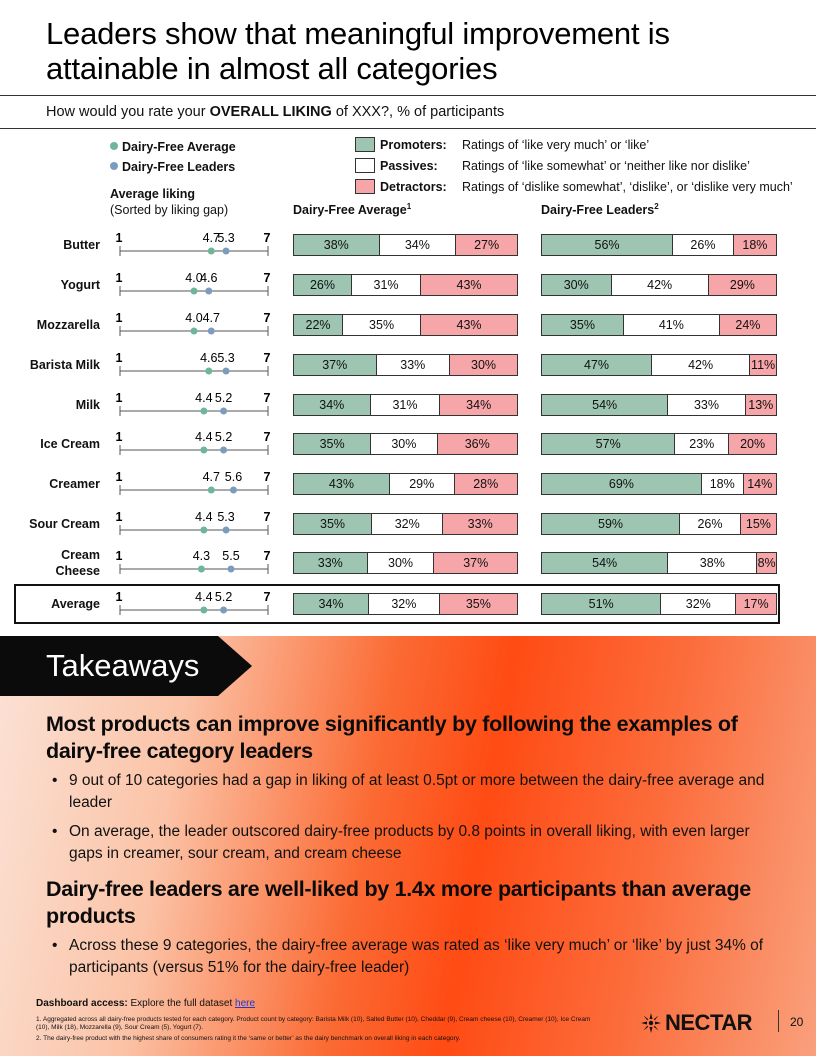  I want to click on passives-segment: 26%, so click(703, 245).